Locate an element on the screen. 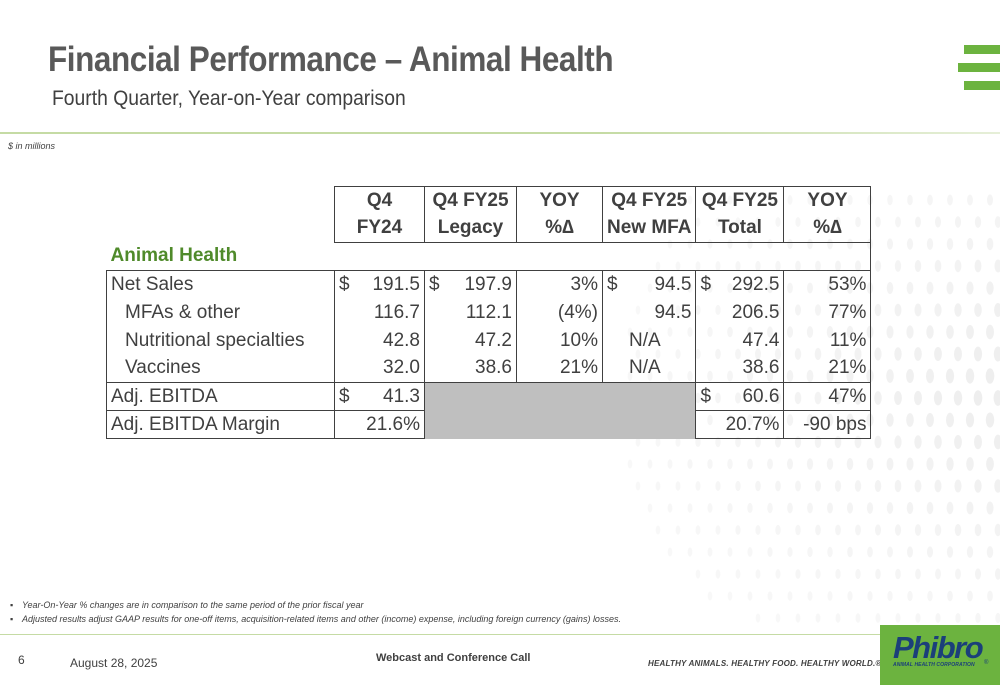 The width and height of the screenshot is (1000, 685). table-row-adj-ebitda-margin: Adj. EBITDA Margin 21.6% 20.7% -90 bps is located at coordinates (489, 424).